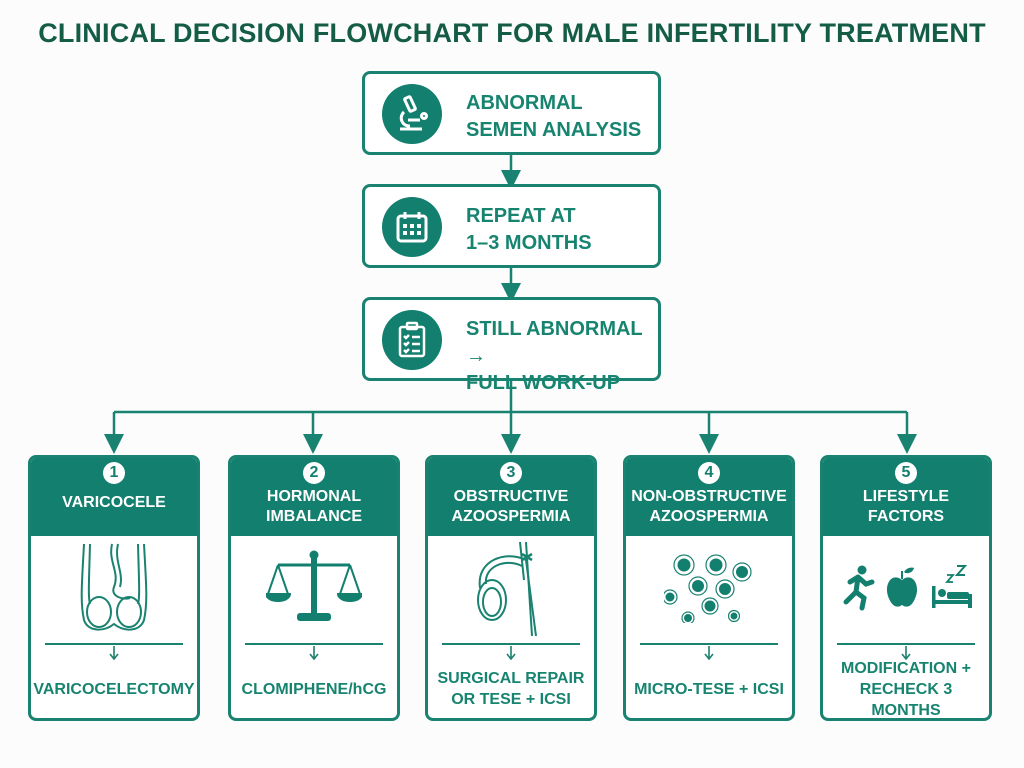 Image resolution: width=1024 pixels, height=768 pixels. I want to click on treatment-label: MICRO-TESE + ICSI, so click(709, 689).